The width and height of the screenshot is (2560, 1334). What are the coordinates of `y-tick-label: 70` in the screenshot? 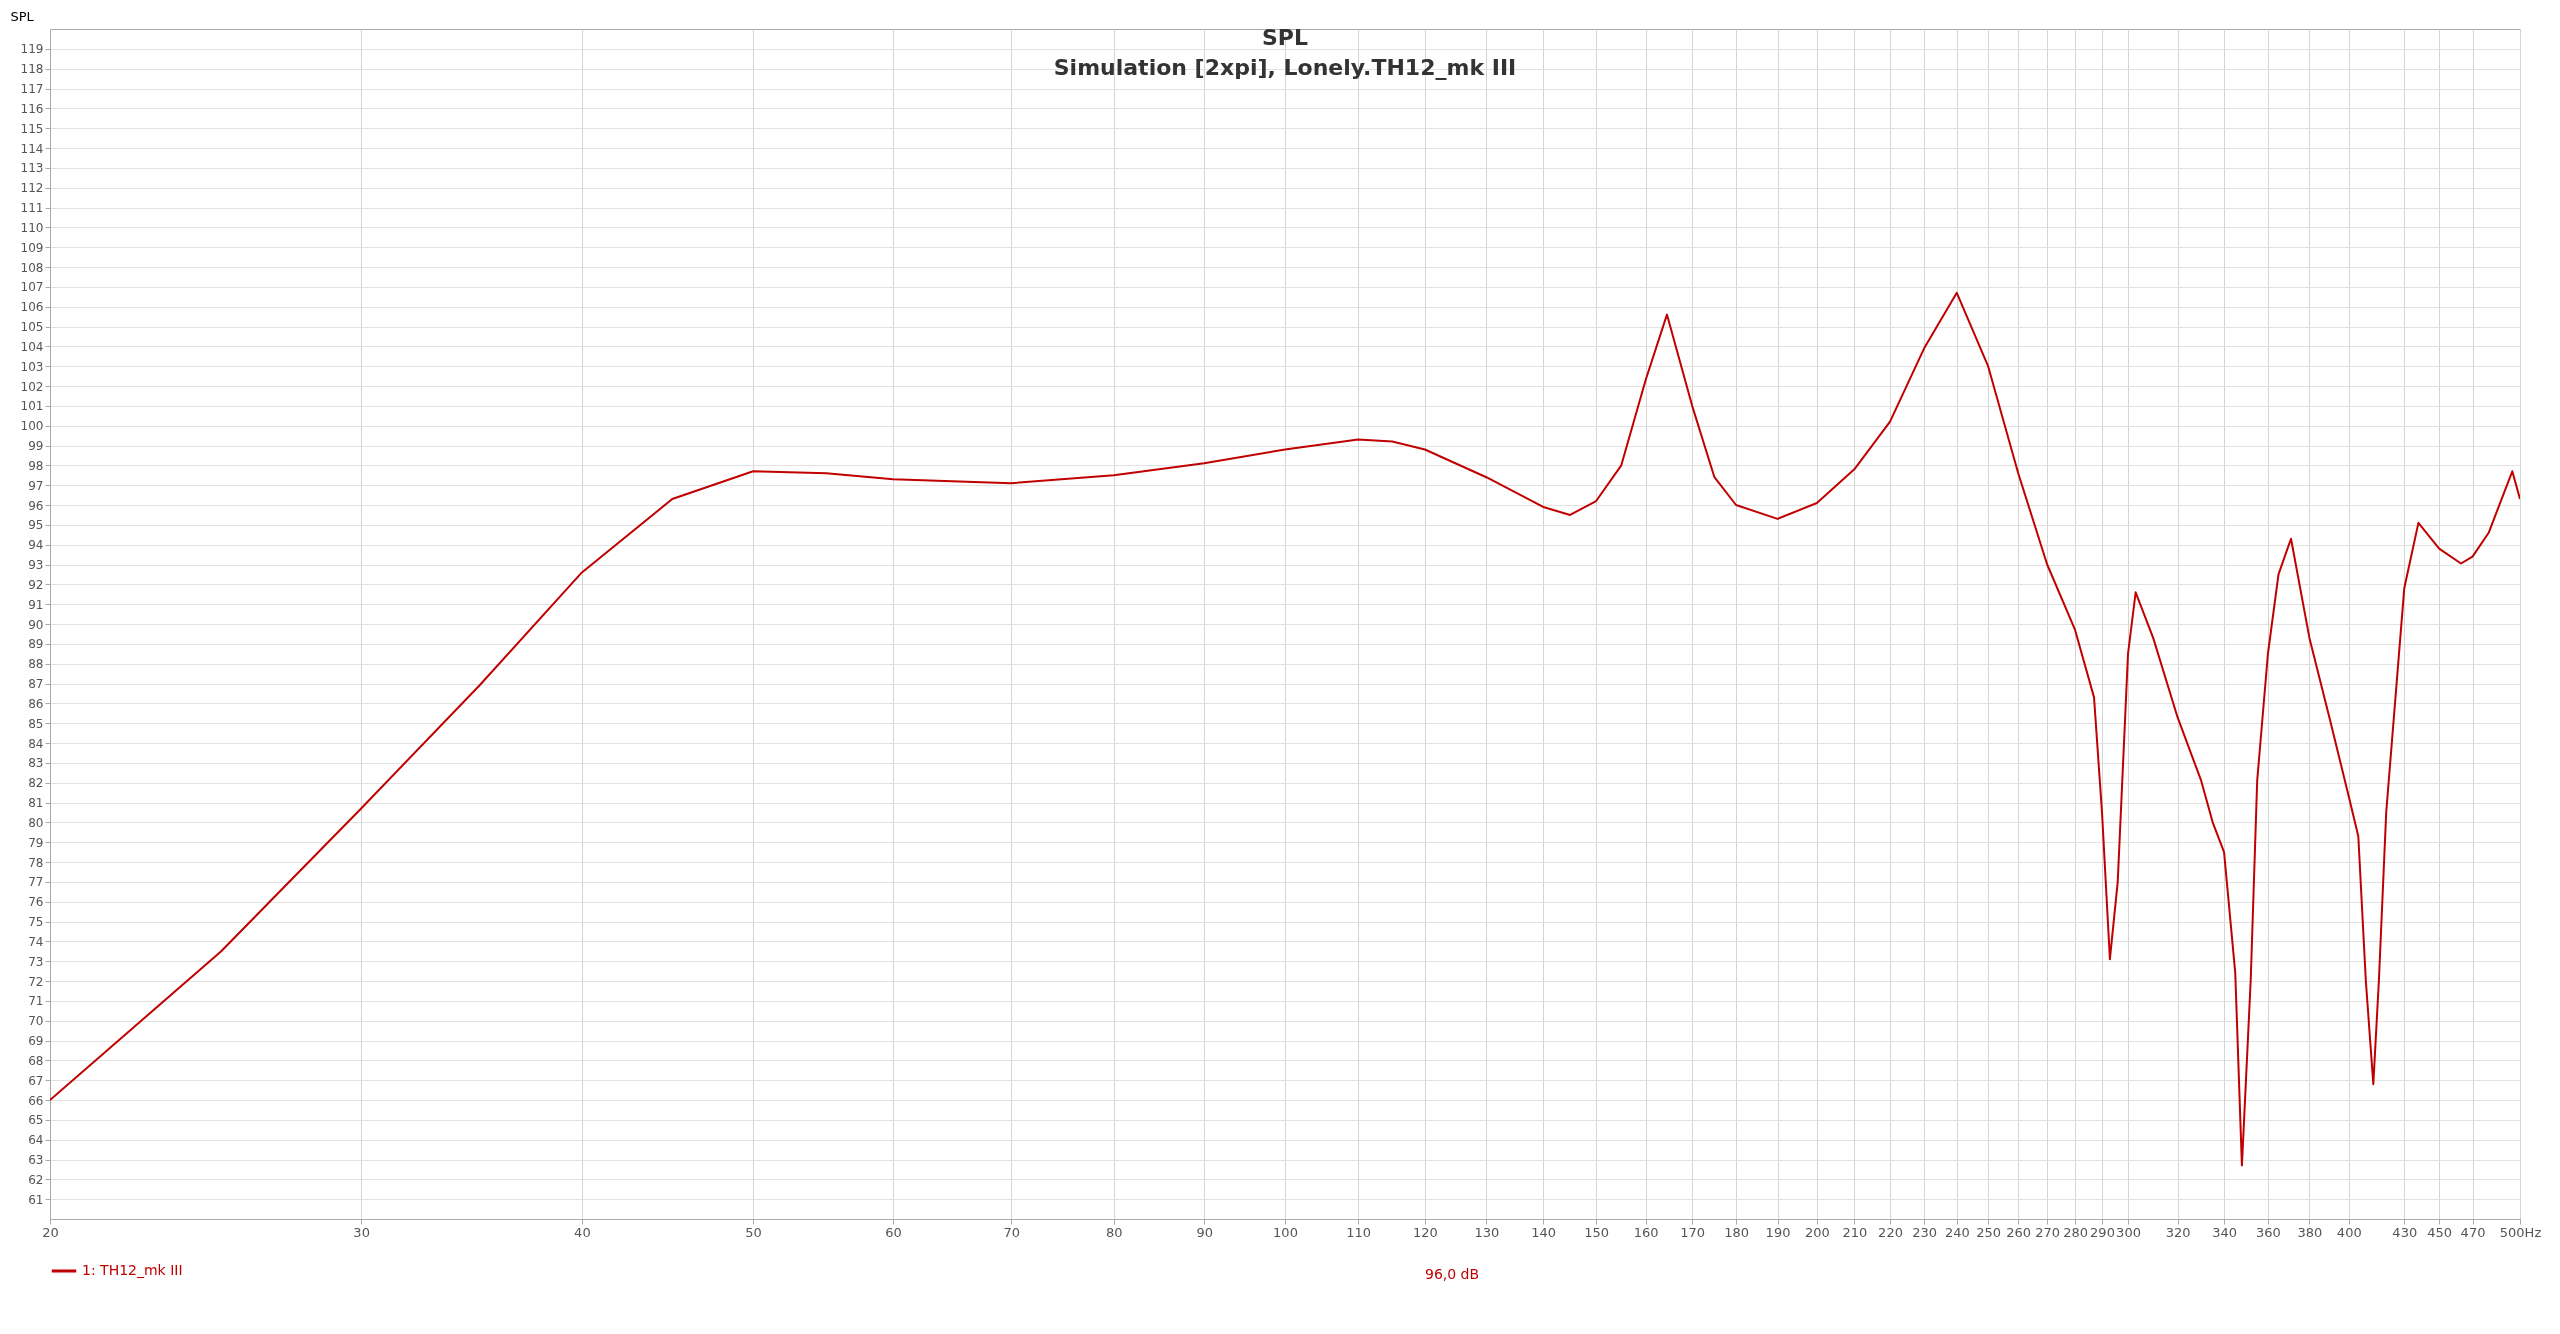 It's located at (36, 1021).